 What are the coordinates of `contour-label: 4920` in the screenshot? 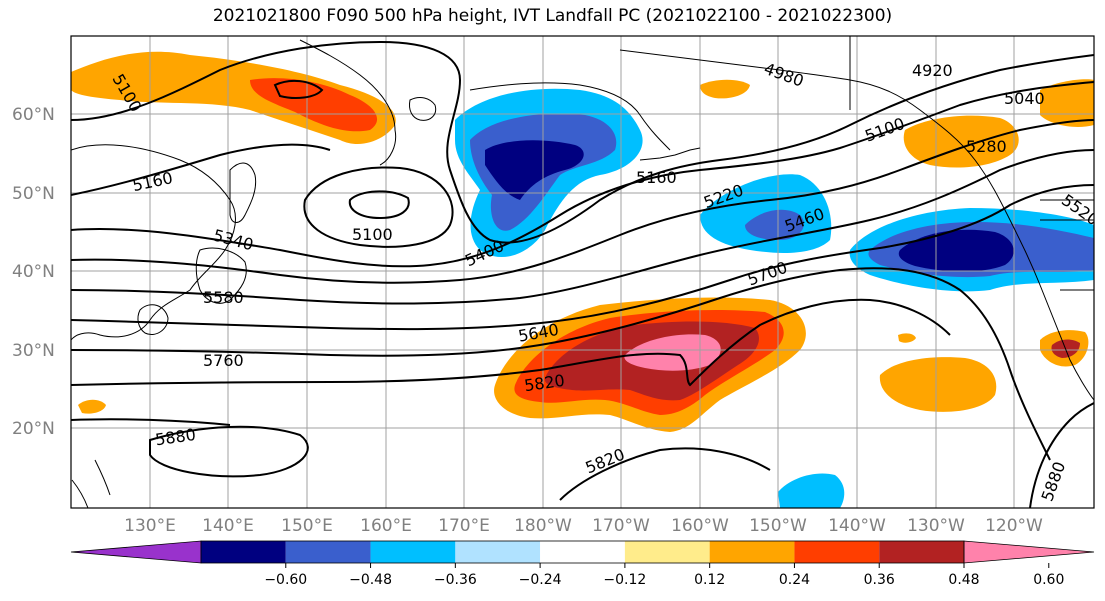 It's located at (932, 70).